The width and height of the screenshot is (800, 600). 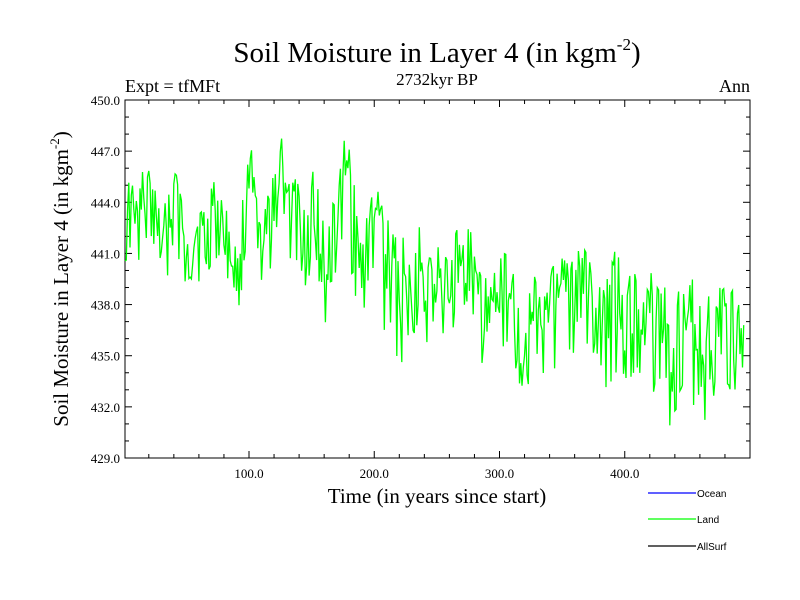 I want to click on legend-label: Ocean, so click(x=711, y=494).